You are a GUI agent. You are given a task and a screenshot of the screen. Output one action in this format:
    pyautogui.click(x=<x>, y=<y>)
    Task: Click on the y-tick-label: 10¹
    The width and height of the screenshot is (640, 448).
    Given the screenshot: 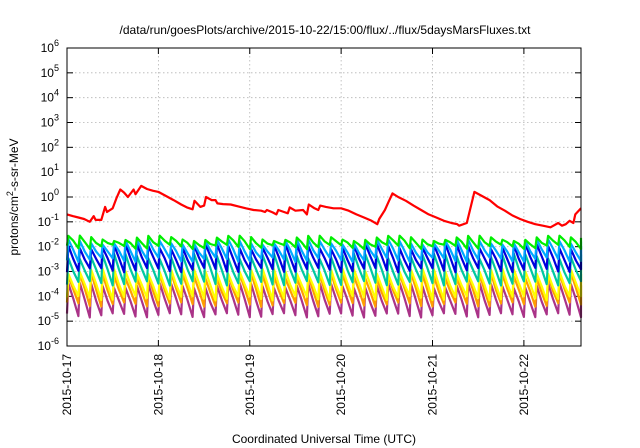 What is the action you would take?
    pyautogui.click(x=50, y=170)
    